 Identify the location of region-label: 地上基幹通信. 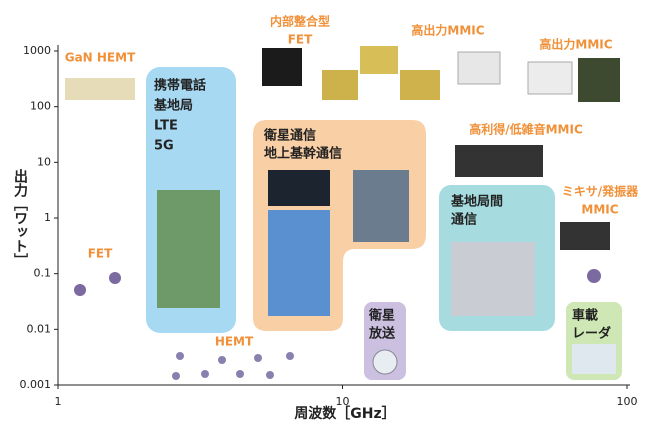
(303, 154).